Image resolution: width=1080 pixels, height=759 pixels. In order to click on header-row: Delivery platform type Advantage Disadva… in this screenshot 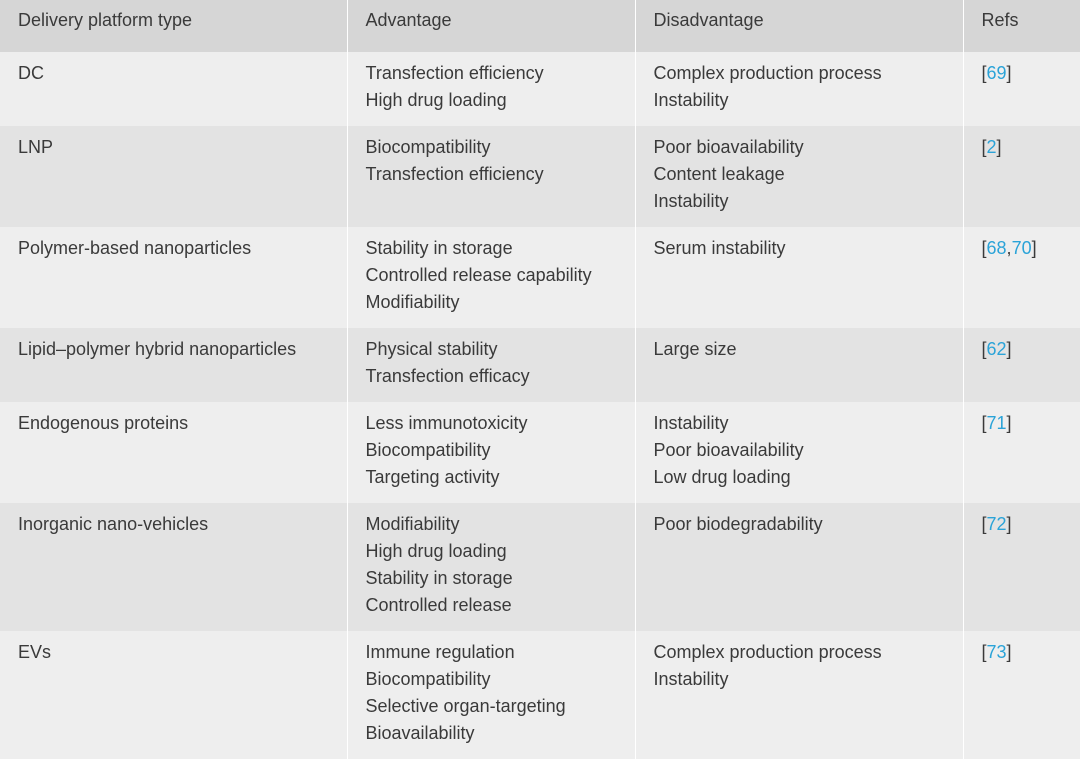, I will do `click(540, 26)`.